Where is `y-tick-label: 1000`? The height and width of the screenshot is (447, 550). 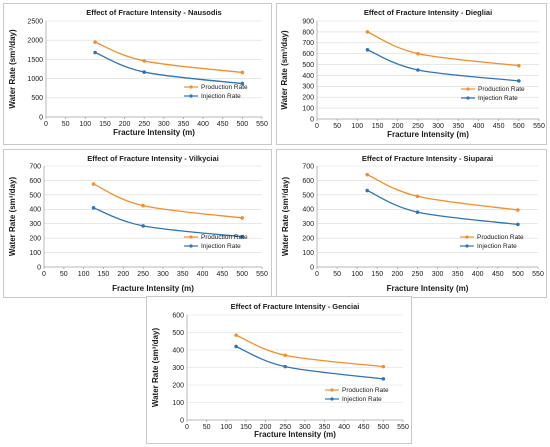
y-tick-label: 1000 is located at coordinates (35, 79).